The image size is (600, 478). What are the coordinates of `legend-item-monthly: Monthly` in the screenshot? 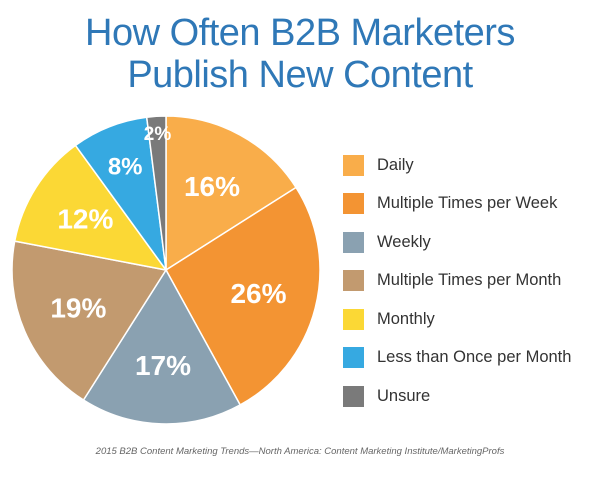 It's located at (457, 319).